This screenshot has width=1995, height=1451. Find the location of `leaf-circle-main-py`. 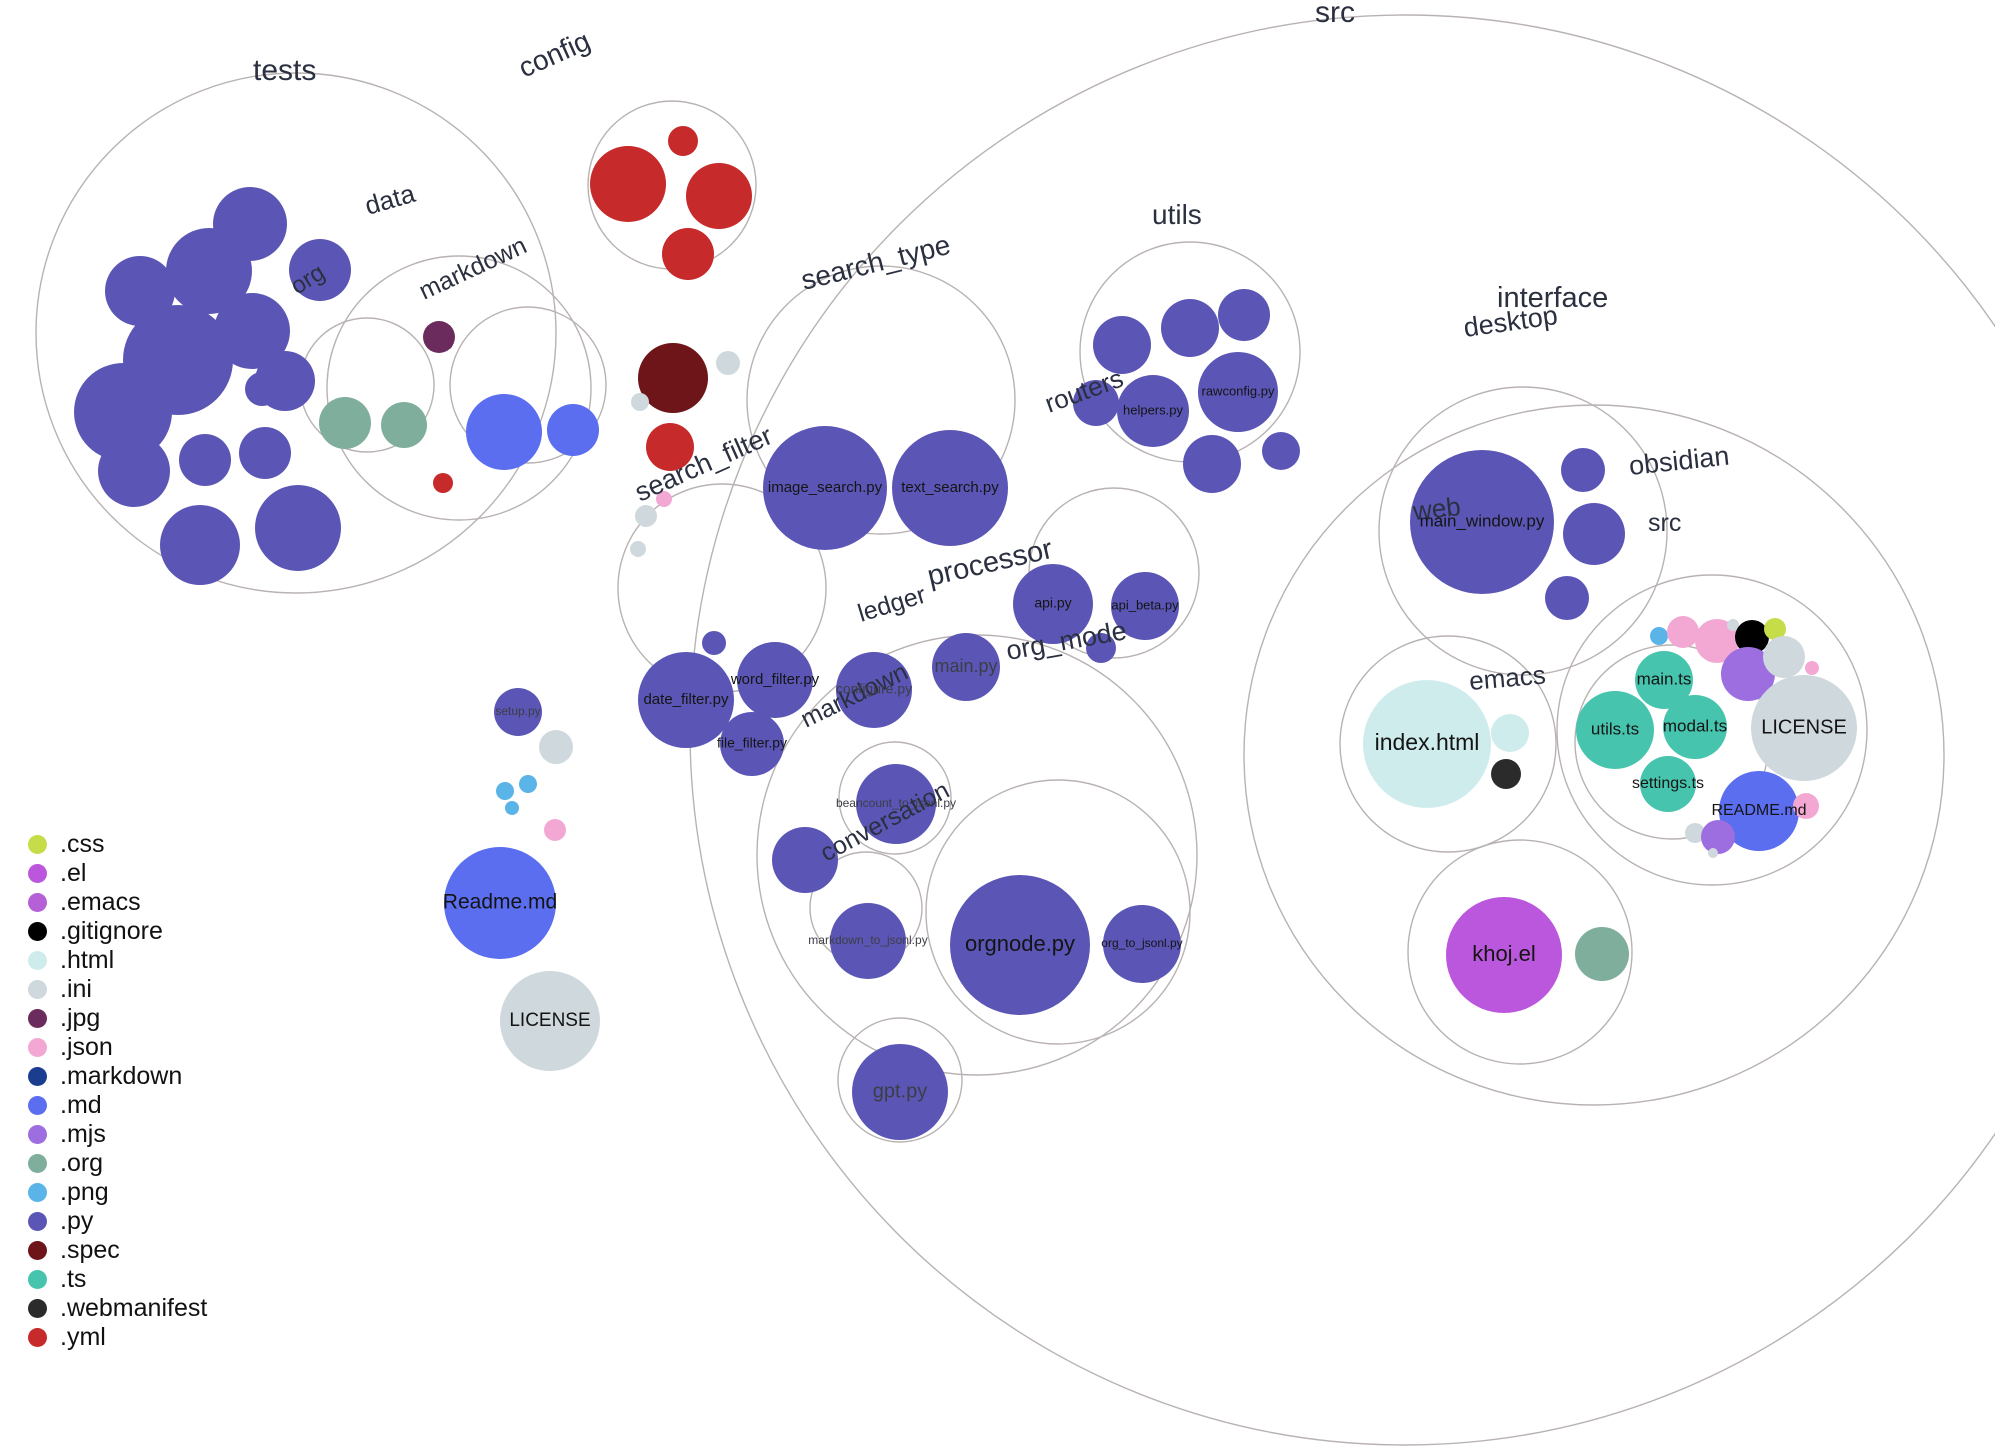

leaf-circle-main-py is located at coordinates (966, 667).